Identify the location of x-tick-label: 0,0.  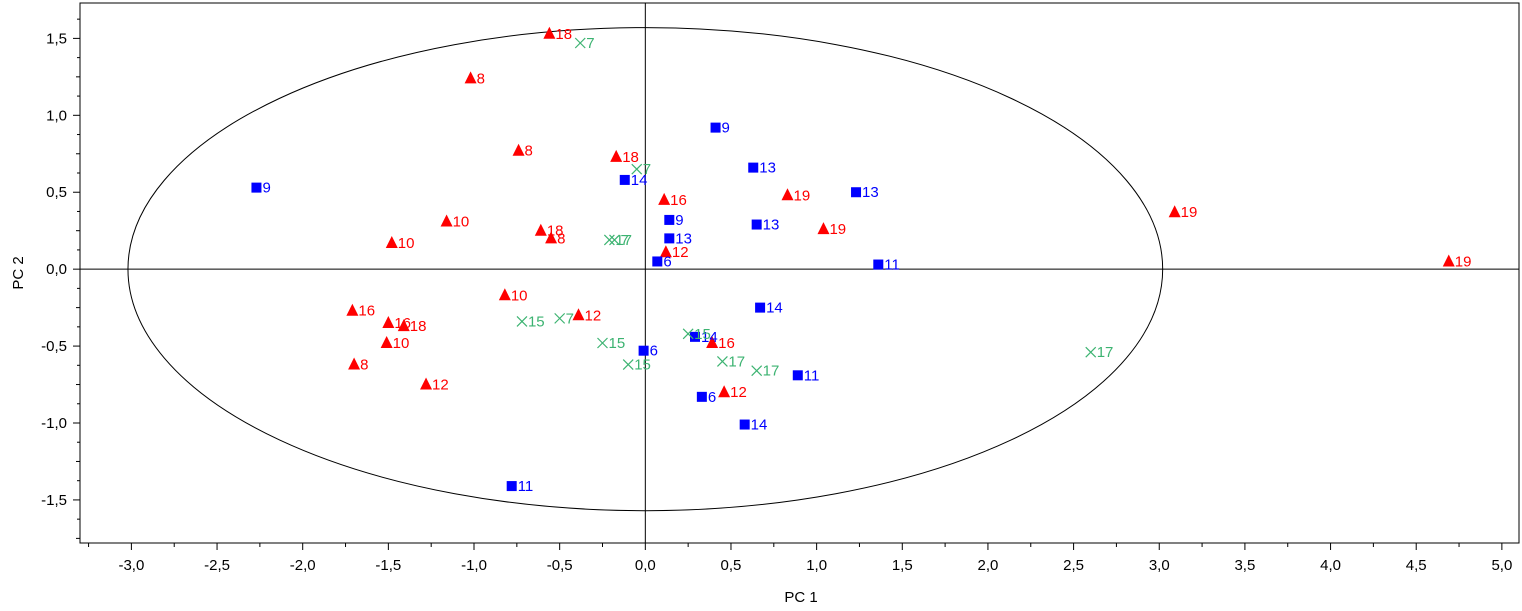
(645, 565).